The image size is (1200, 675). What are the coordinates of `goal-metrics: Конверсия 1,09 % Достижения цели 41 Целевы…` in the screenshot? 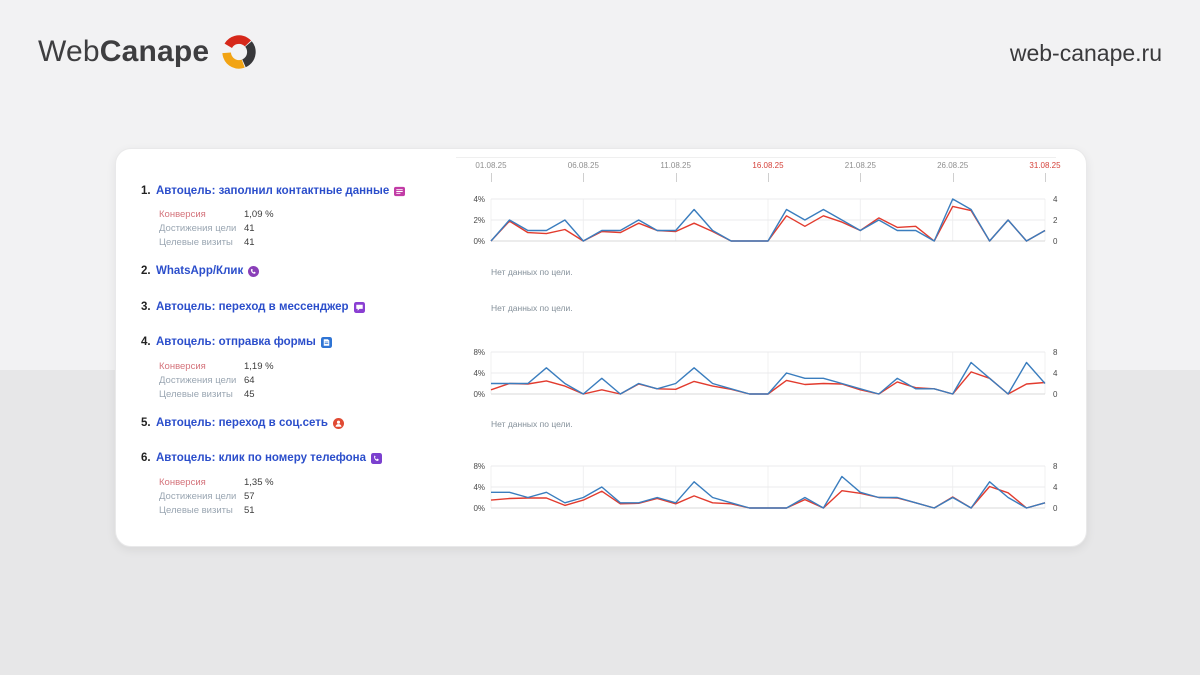 It's located at (289, 228).